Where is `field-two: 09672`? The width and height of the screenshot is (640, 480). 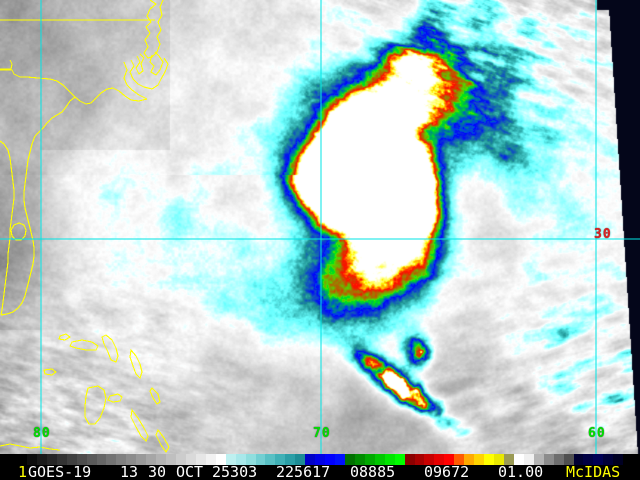
field-two: 09672 is located at coordinates (447, 471).